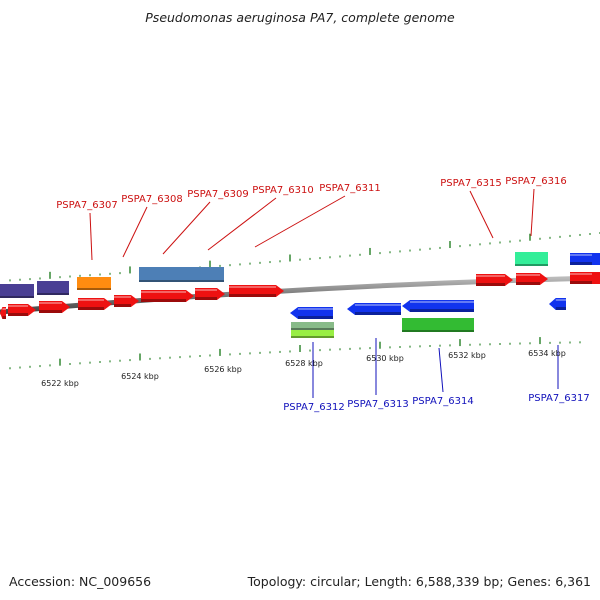 This screenshot has width=600, height=600. What do you see at coordinates (558, 398) in the screenshot?
I see `gene-label-pspa7-6317: PSPA7_6317` at bounding box center [558, 398].